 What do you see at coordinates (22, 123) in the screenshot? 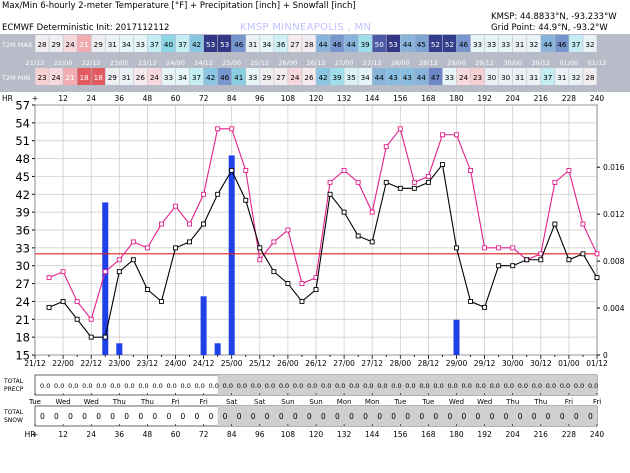
I see `y-tick-label: 54` at bounding box center [22, 123].